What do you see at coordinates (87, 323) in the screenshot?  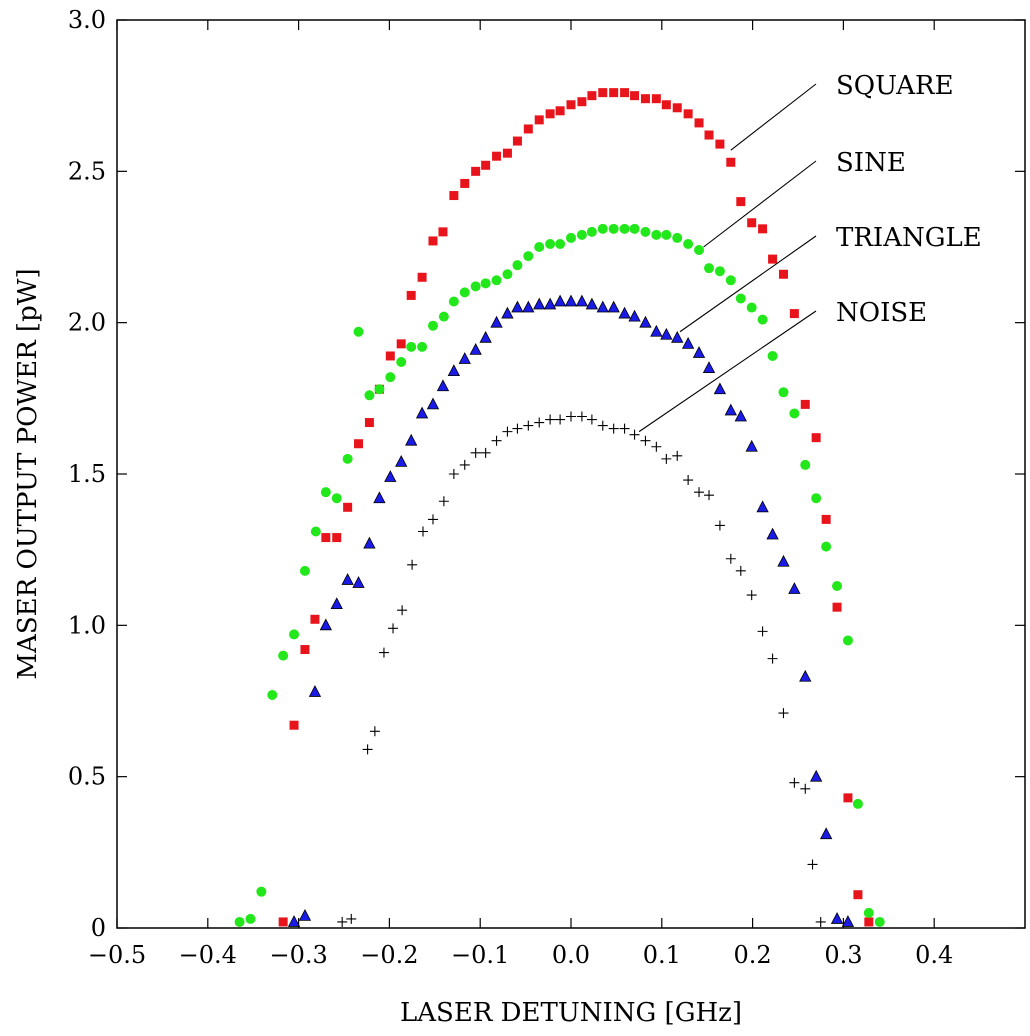 I see `y-tick-label: 2.0` at bounding box center [87, 323].